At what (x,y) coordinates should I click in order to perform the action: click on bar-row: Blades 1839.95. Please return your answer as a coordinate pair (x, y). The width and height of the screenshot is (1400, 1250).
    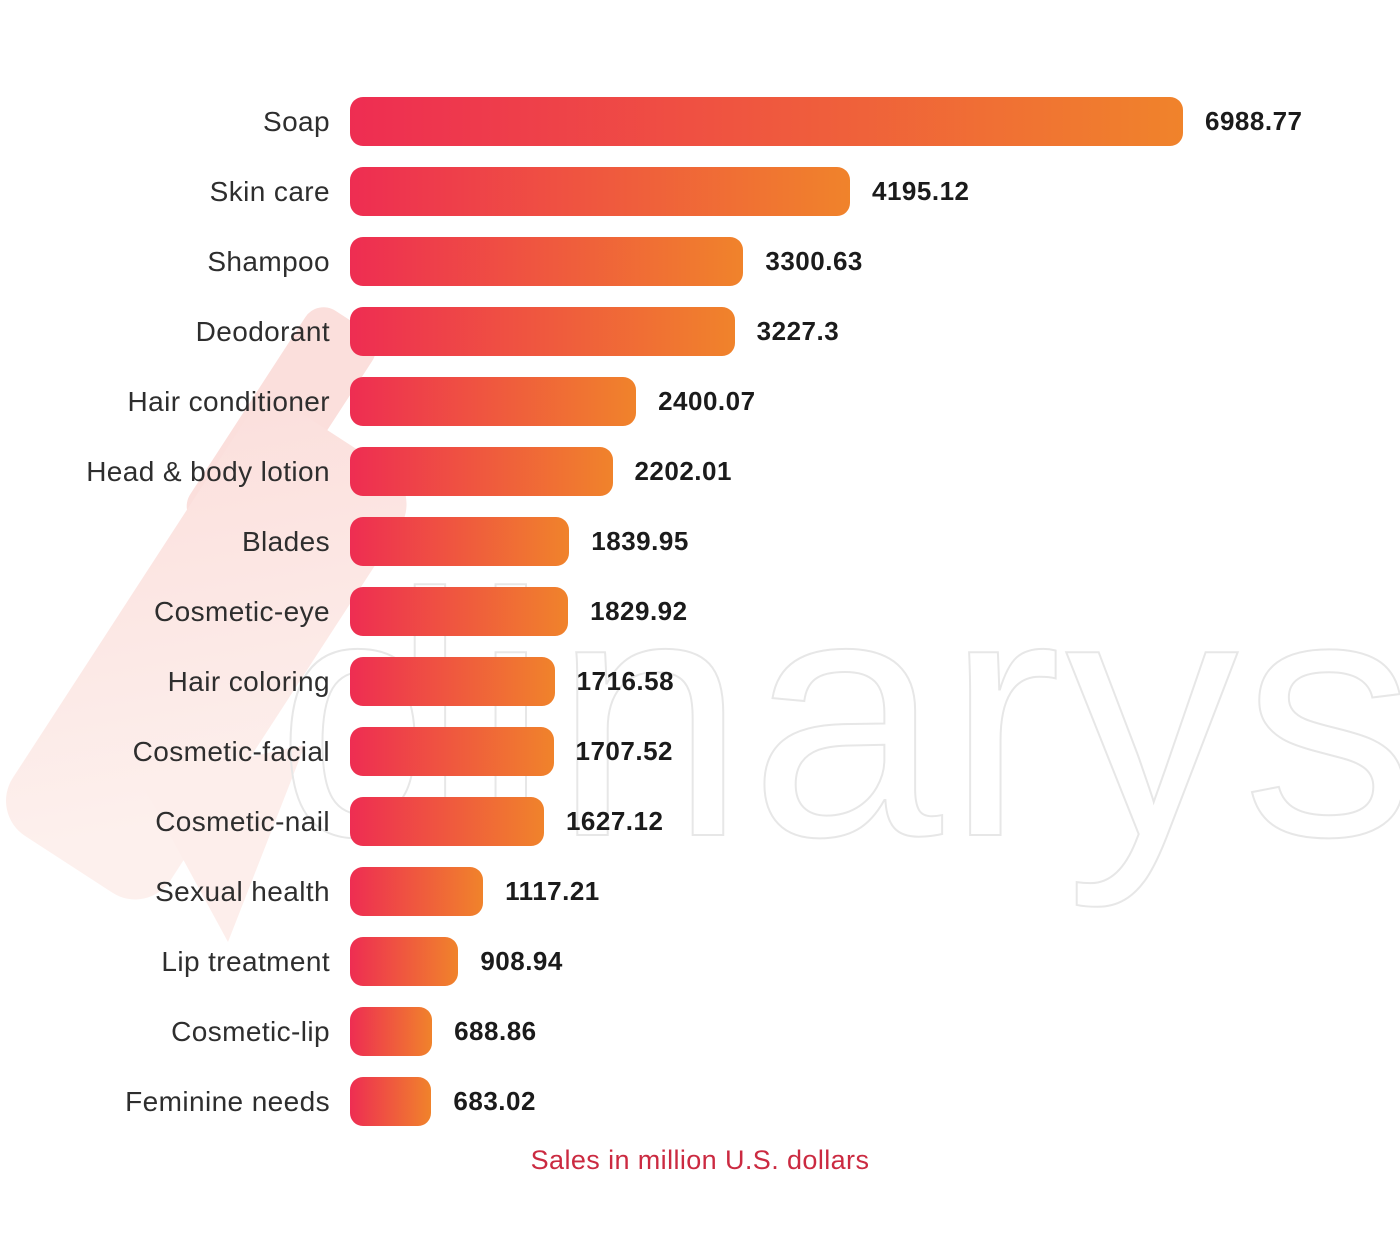
    Looking at the image, I should click on (700, 541).